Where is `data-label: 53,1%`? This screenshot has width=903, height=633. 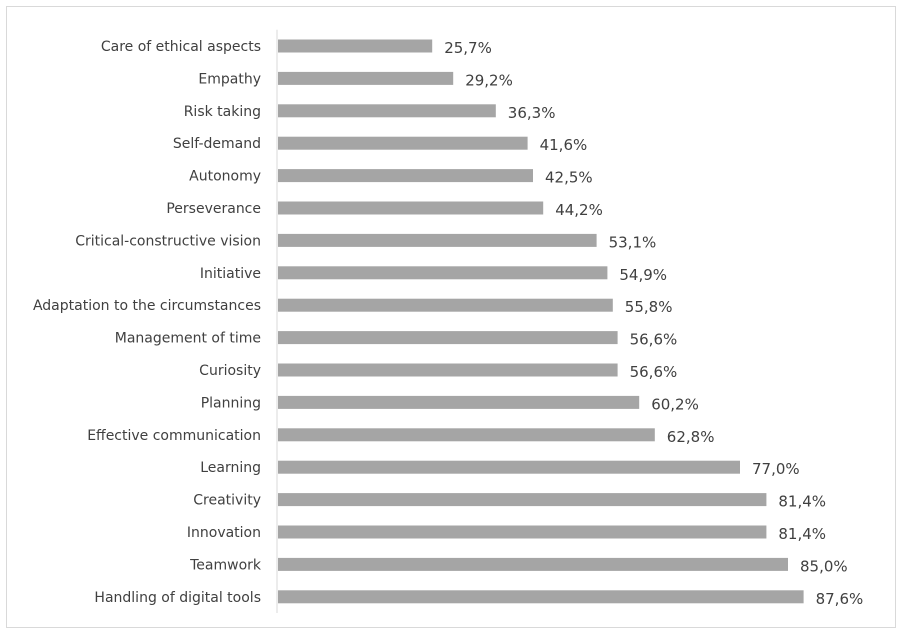
data-label: 53,1% is located at coordinates (633, 242).